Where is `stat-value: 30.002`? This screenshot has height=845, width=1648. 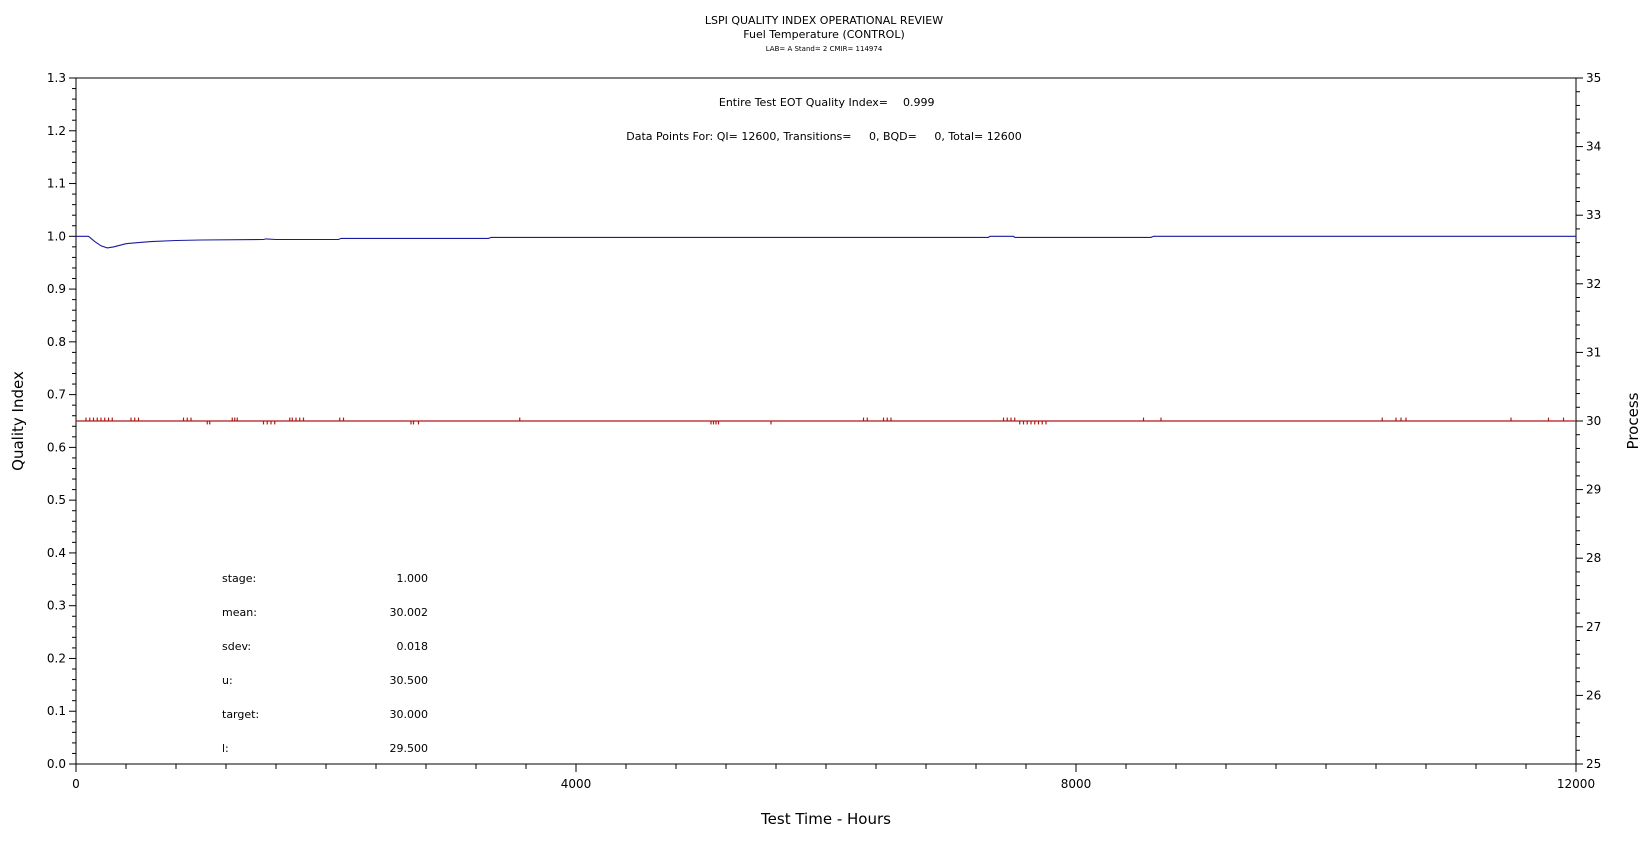 stat-value: 30.002 is located at coordinates (409, 612).